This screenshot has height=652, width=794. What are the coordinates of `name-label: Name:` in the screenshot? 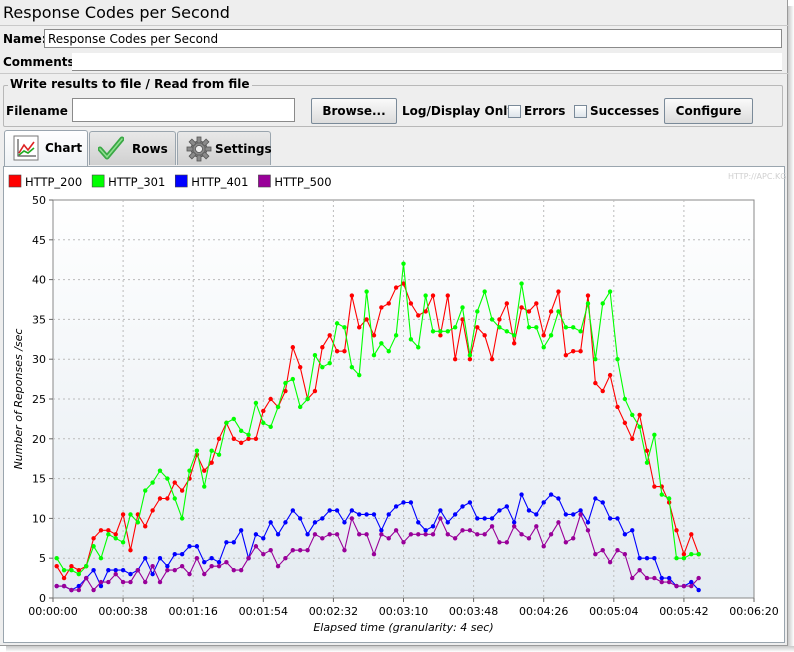 It's located at (25, 39).